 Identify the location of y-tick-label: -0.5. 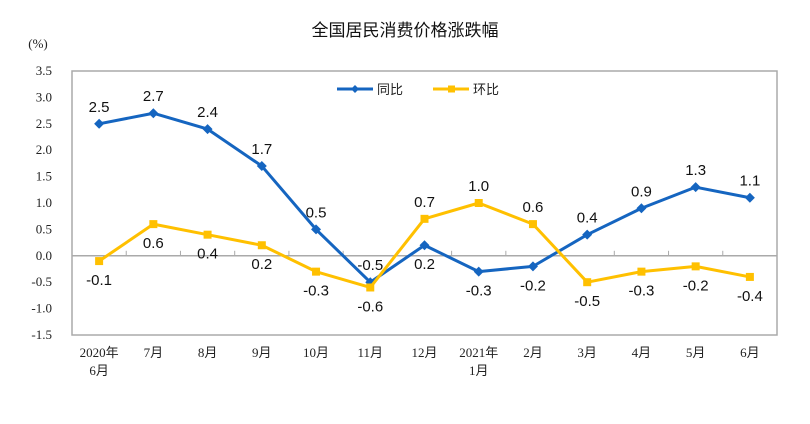
(41, 281).